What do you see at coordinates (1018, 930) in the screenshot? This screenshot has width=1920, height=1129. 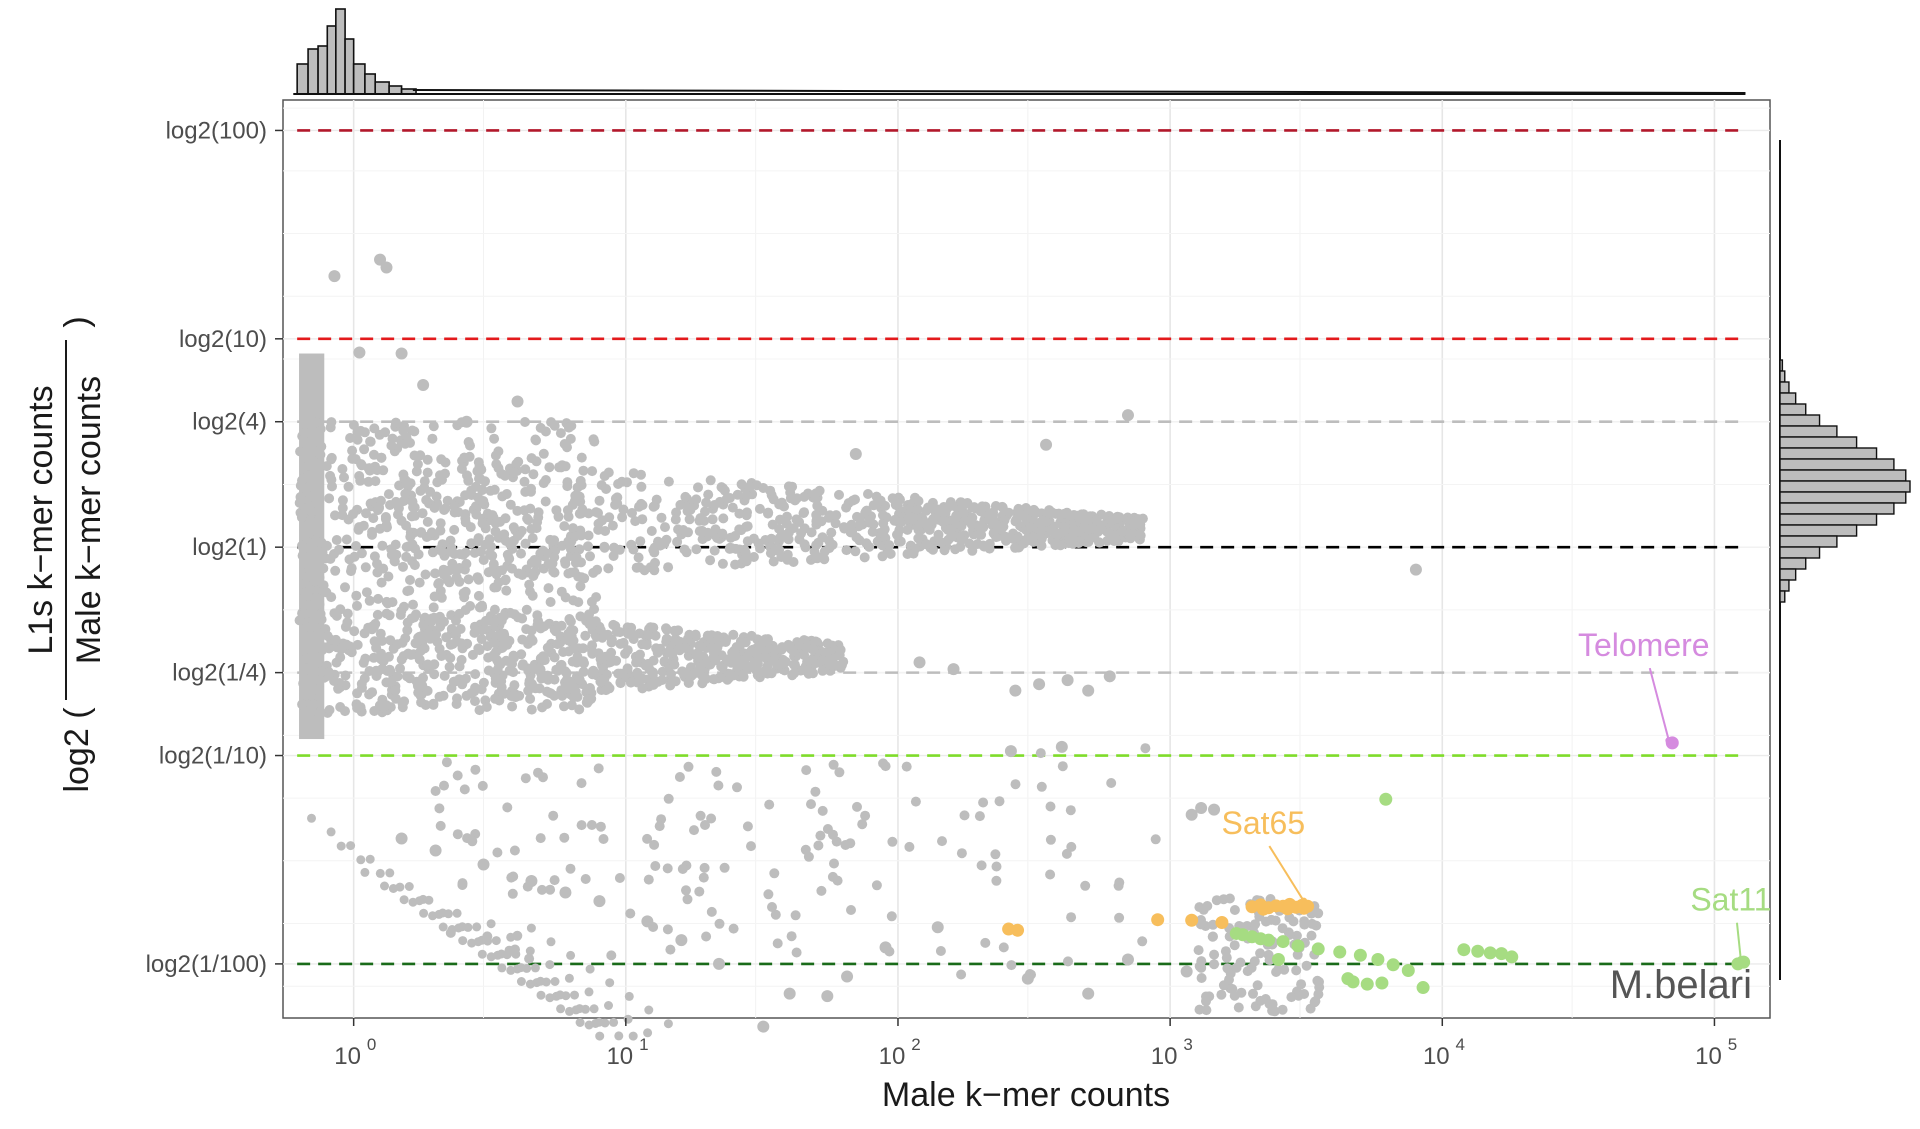 I see `series-point-sat65` at bounding box center [1018, 930].